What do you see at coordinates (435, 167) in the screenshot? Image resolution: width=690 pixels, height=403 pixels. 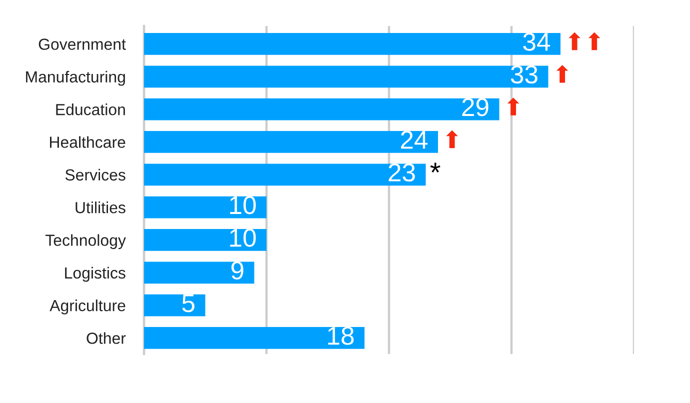 I see `annotation: *` at bounding box center [435, 167].